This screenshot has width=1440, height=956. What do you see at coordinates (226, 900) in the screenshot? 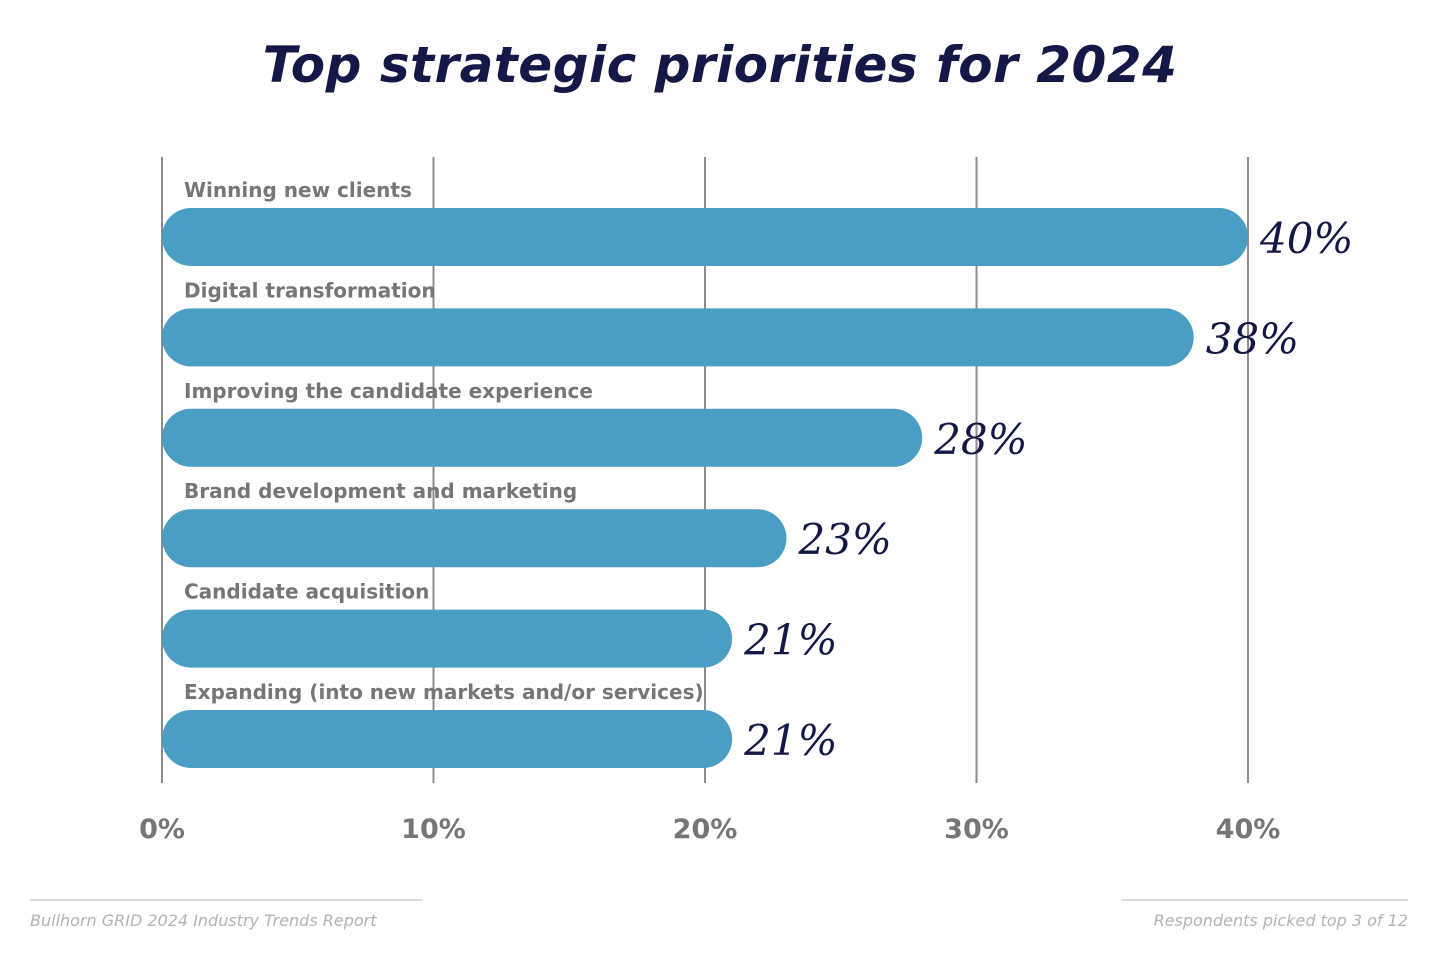
I see `footer-divider-left` at bounding box center [226, 900].